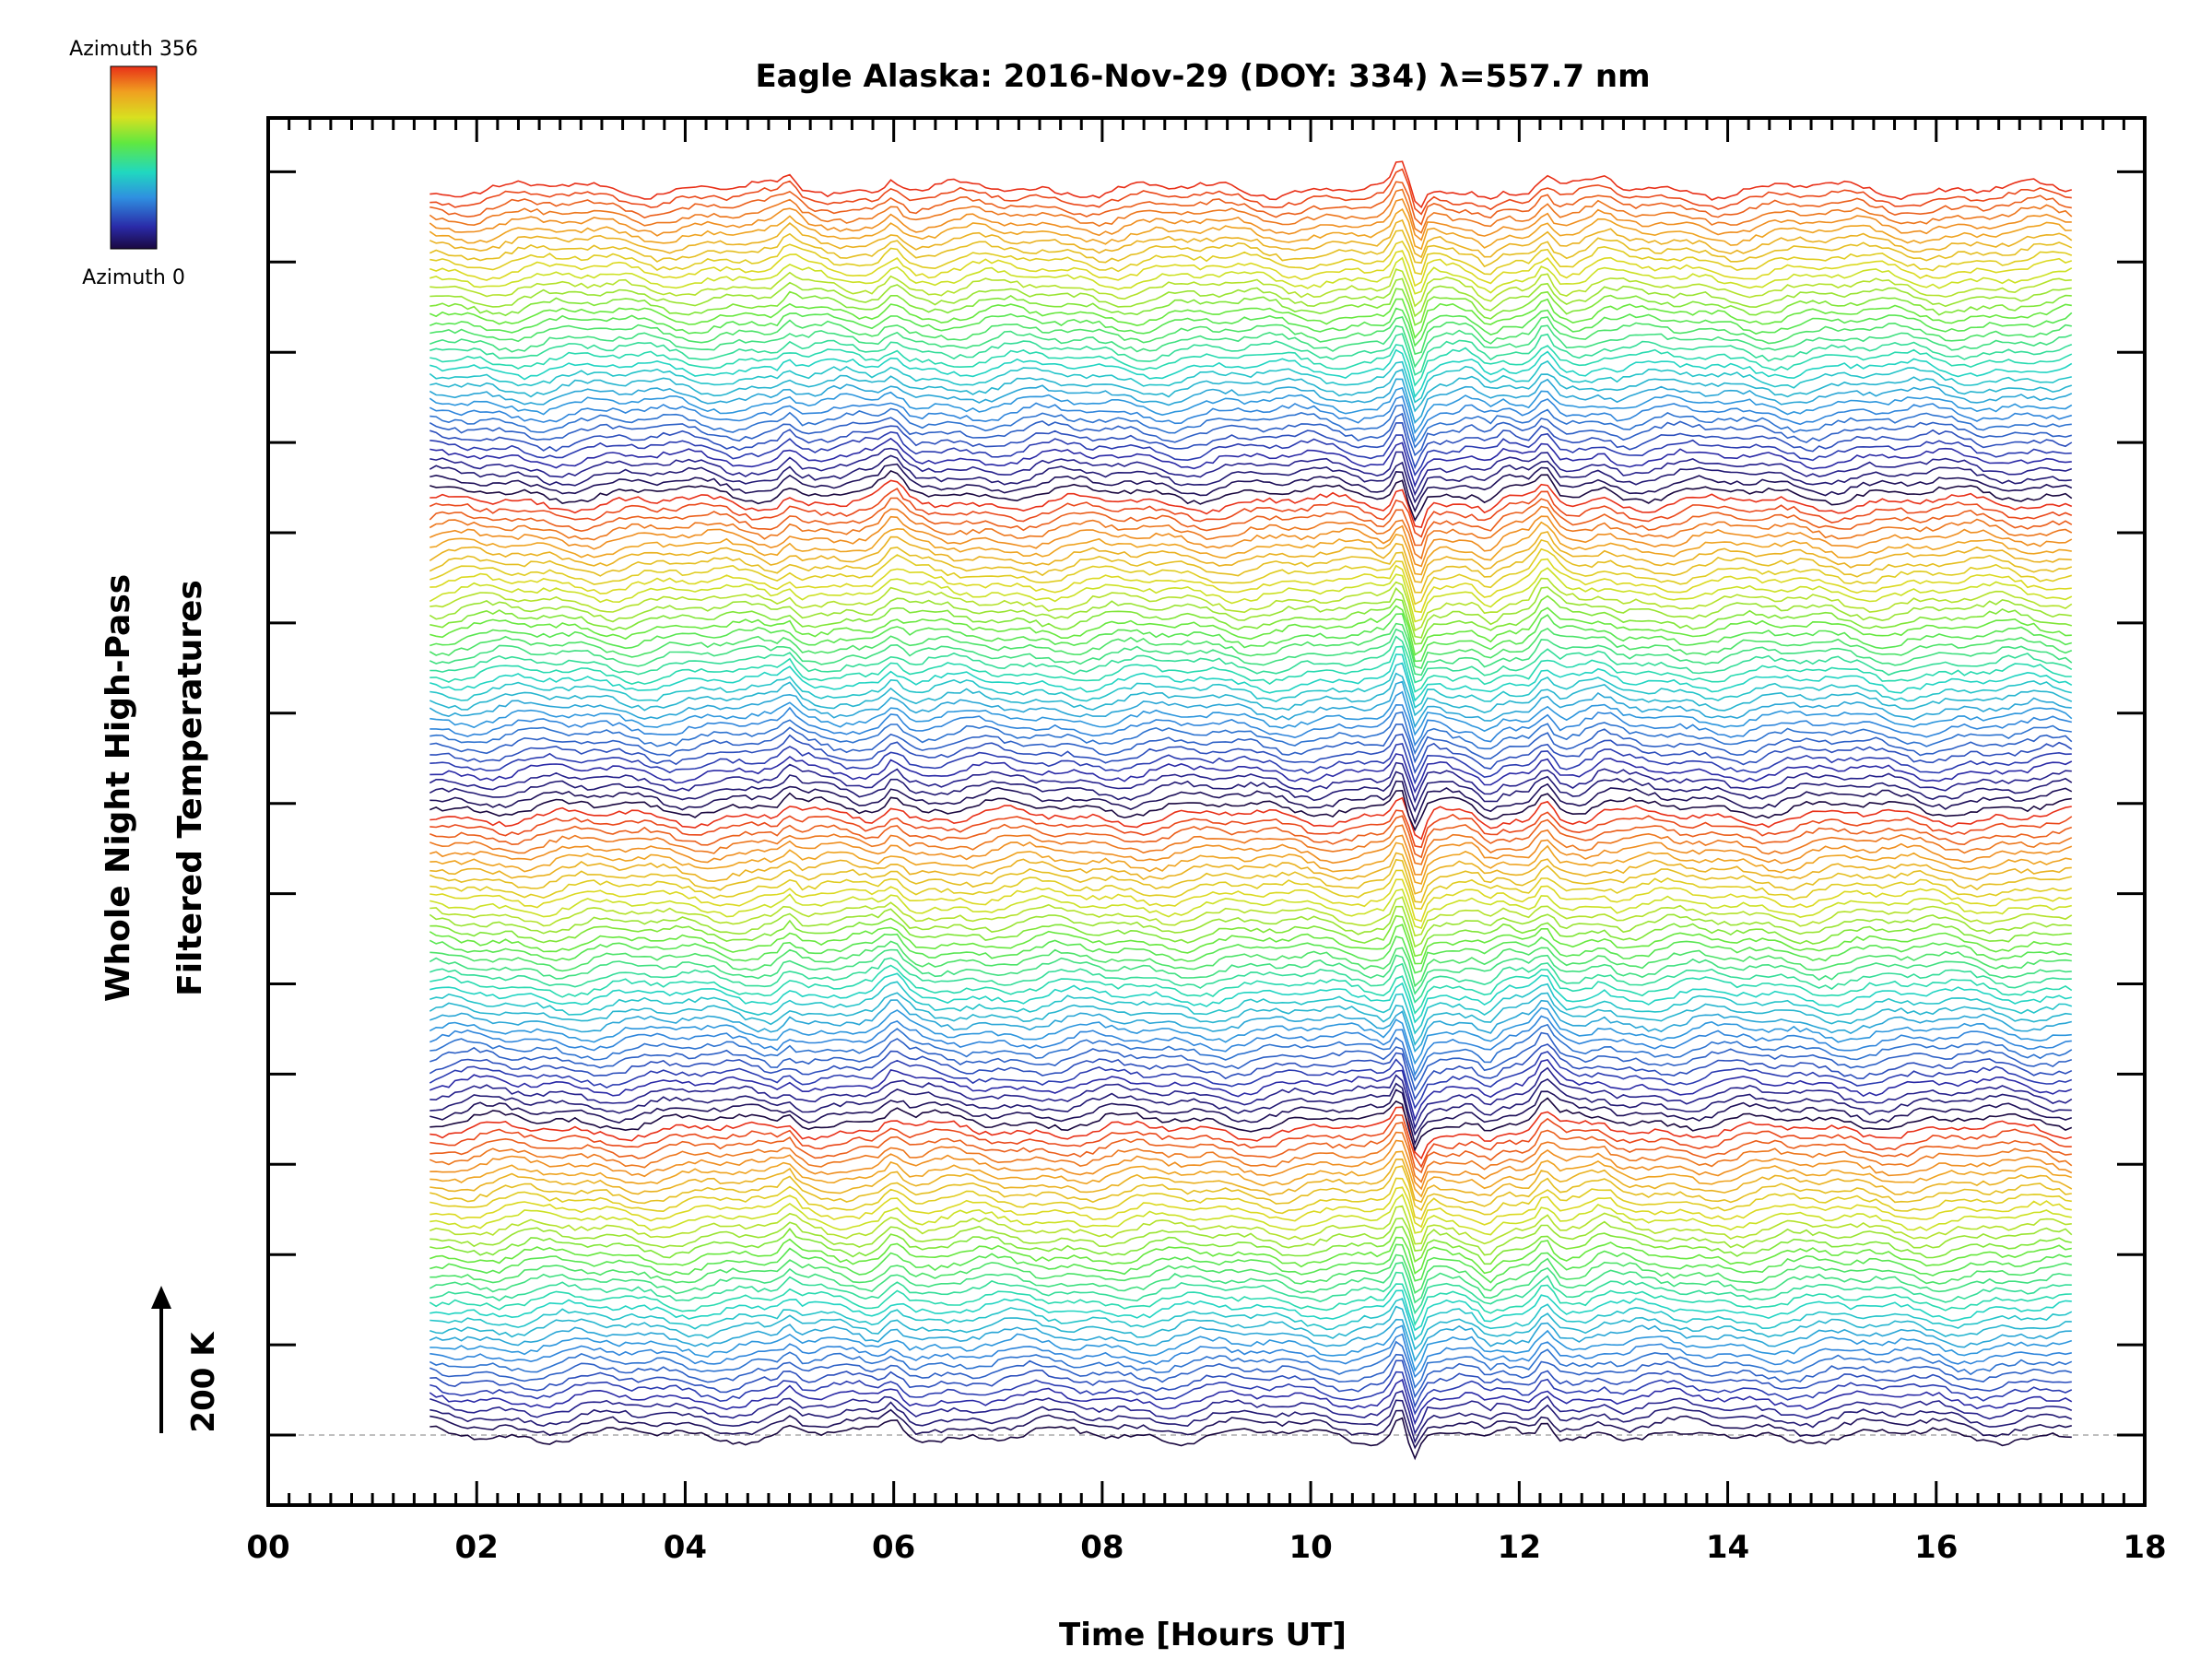  I want to click on x-tick-label: 06, so click(893, 1547).